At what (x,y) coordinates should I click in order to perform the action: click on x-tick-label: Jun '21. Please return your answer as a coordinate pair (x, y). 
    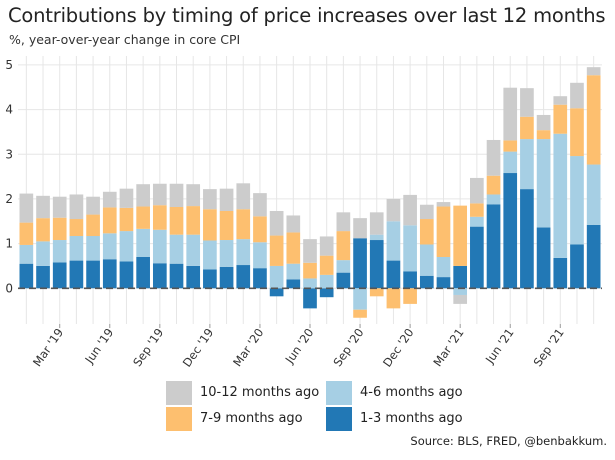
    Looking at the image, I should click on (499, 346).